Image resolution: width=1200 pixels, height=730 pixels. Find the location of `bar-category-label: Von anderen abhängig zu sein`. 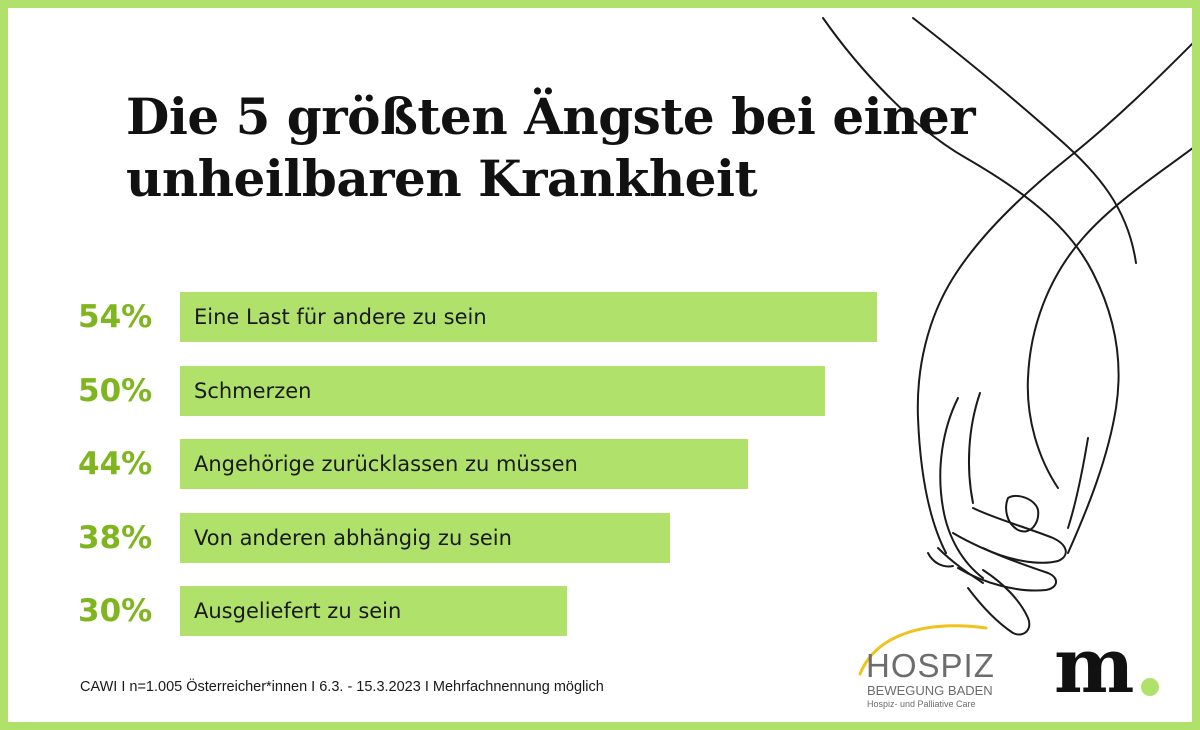

bar-category-label: Von anderen abhängig zu sein is located at coordinates (353, 538).